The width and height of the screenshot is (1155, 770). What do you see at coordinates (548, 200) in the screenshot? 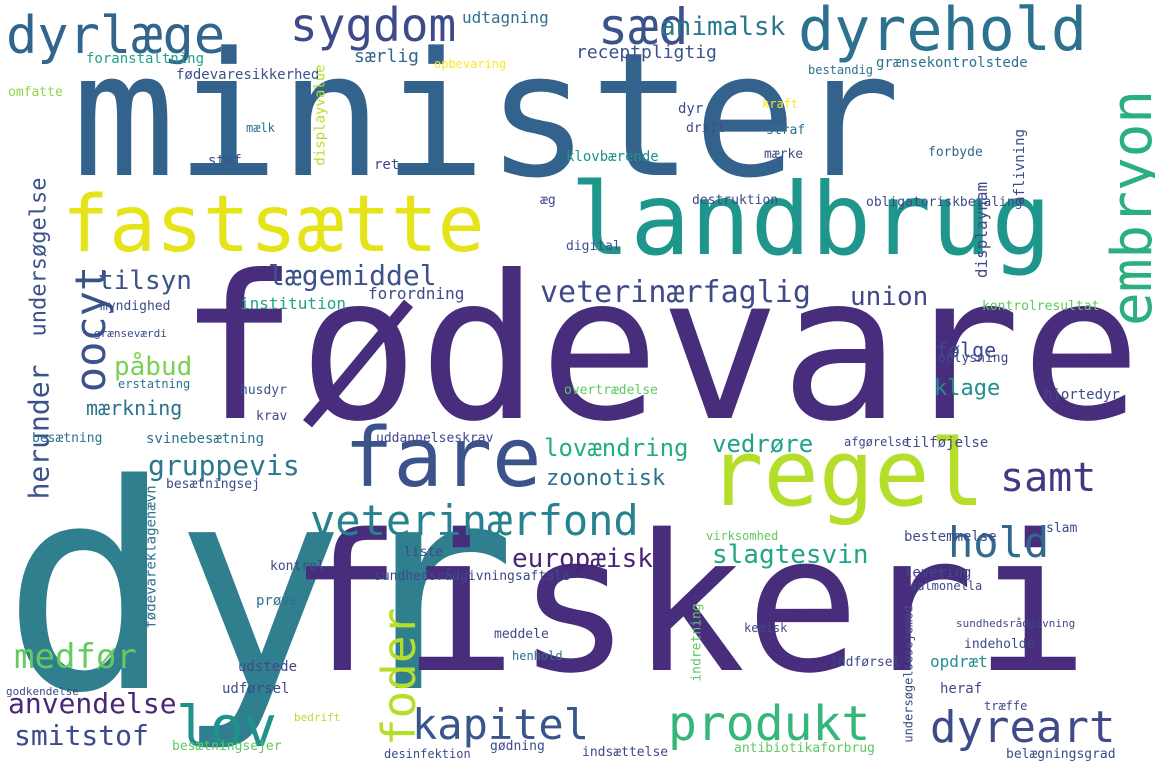
I see `word: æg` at bounding box center [548, 200].